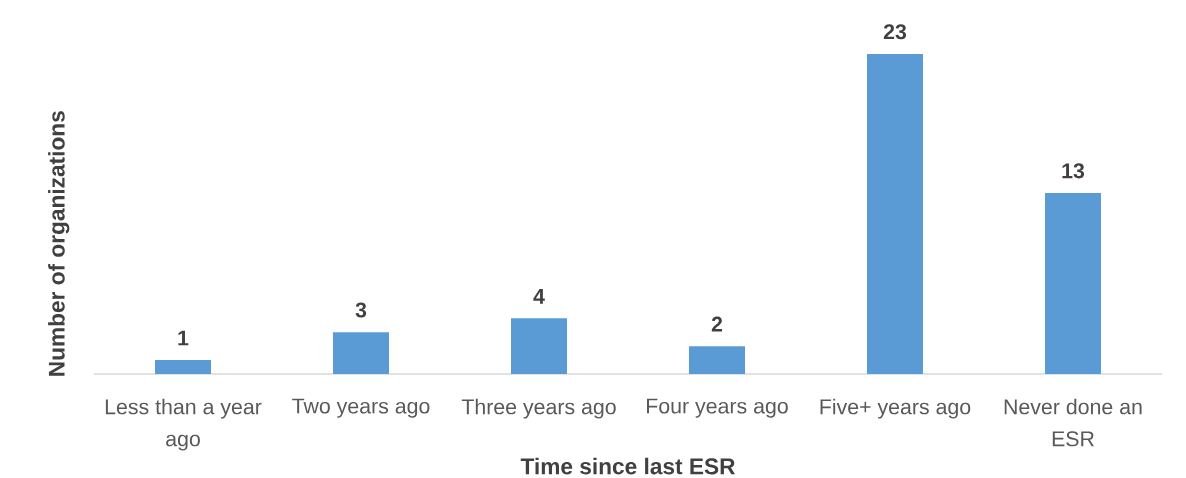 The height and width of the screenshot is (478, 1186). Describe the element at coordinates (361, 408) in the screenshot. I see `x-tick-label: Two years ago` at that location.